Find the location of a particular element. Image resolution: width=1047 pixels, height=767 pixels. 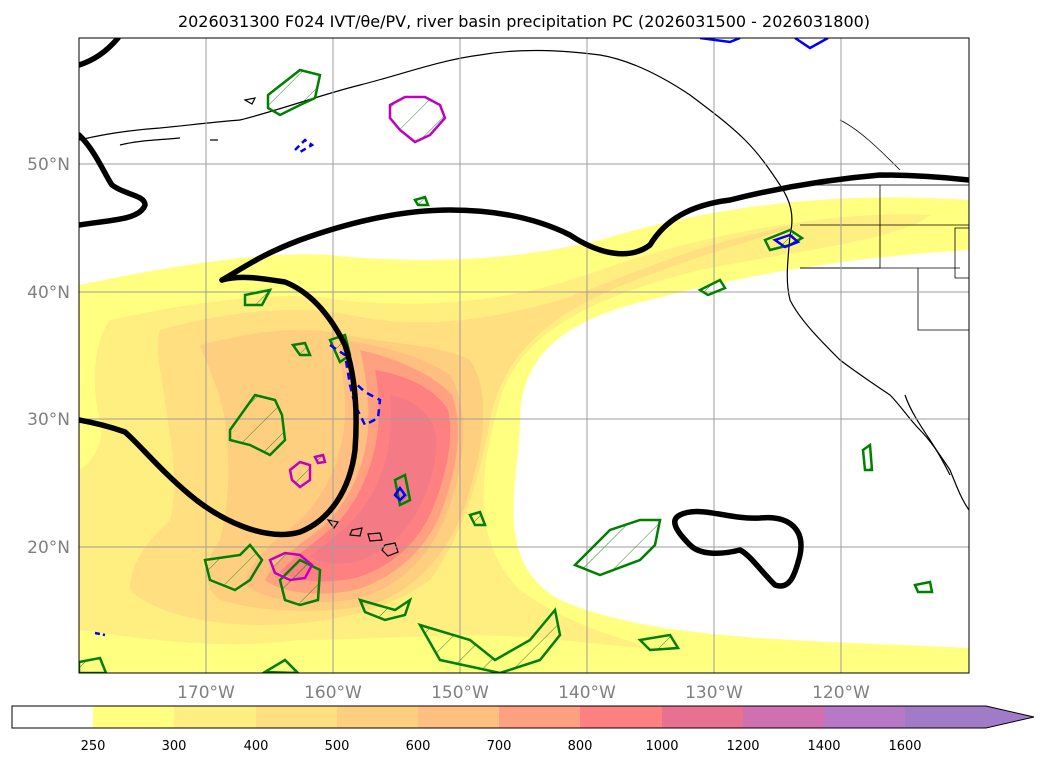

colorbar-outline is located at coordinates (523, 717).